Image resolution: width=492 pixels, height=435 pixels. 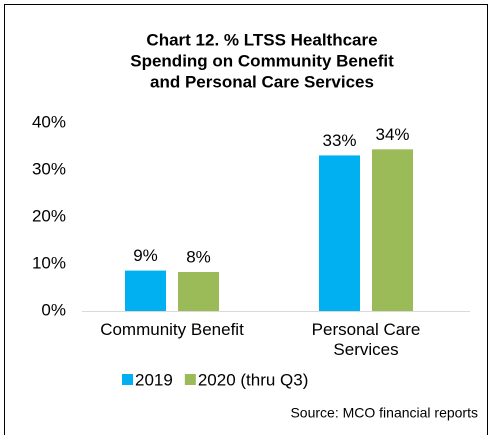 I want to click on data-label: 34%, so click(x=392, y=134).